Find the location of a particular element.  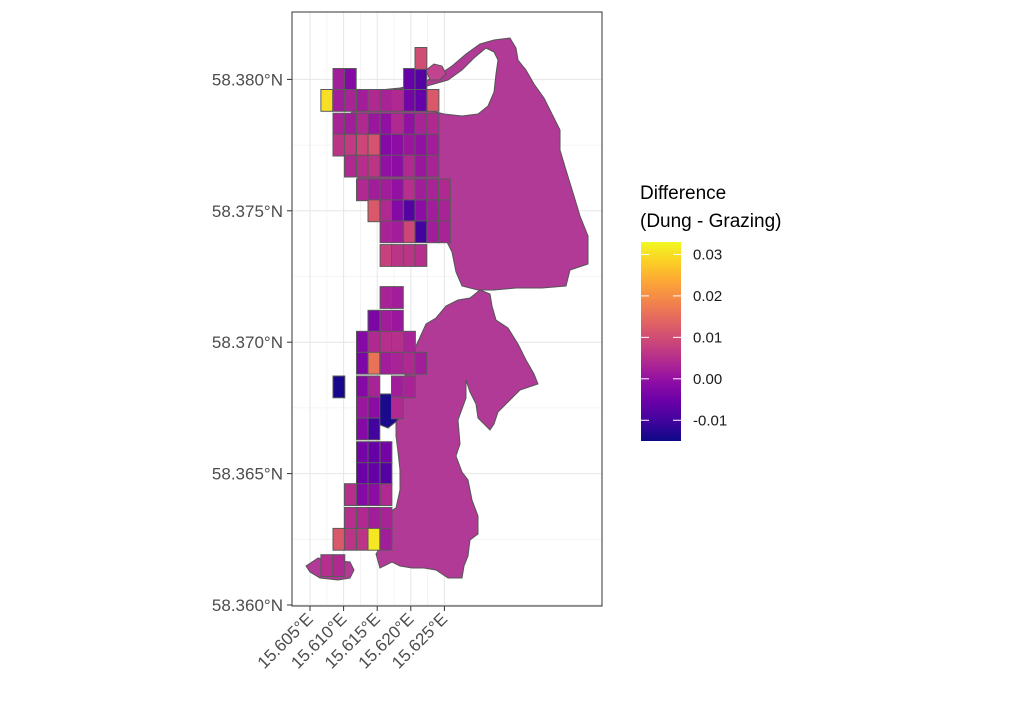

y-tick-label: 58.375°N is located at coordinates (247, 211).